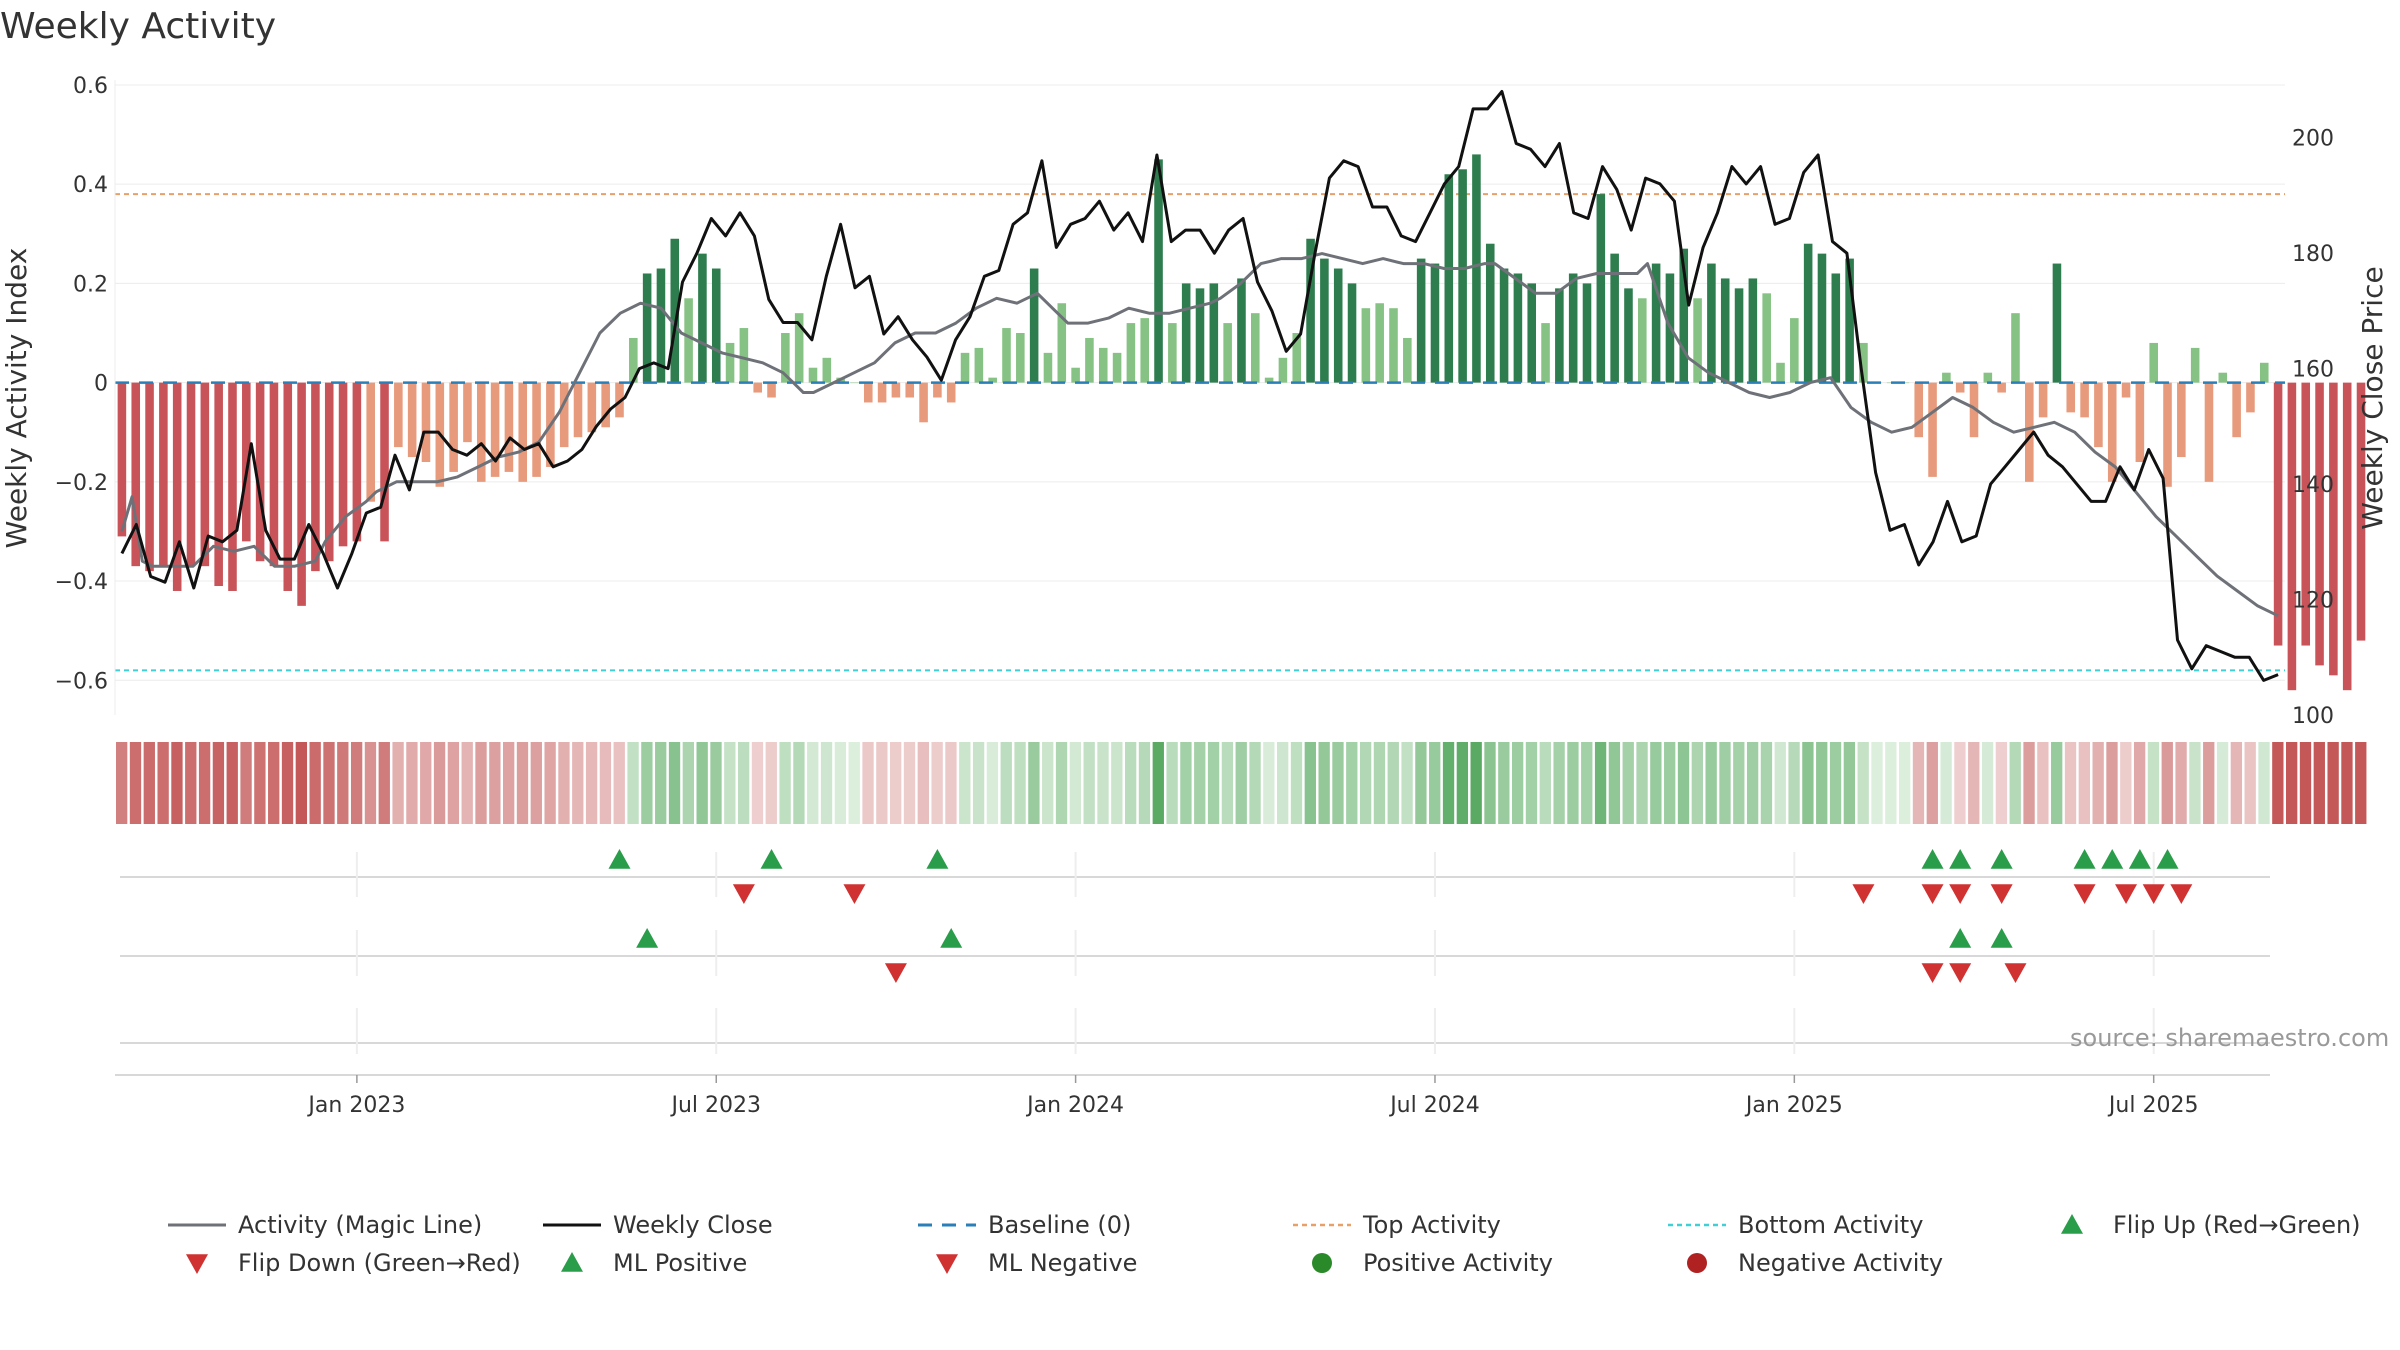  What do you see at coordinates (2372, 397) in the screenshot?
I see `y-axis-right-label: Weekly Close Price` at bounding box center [2372, 397].